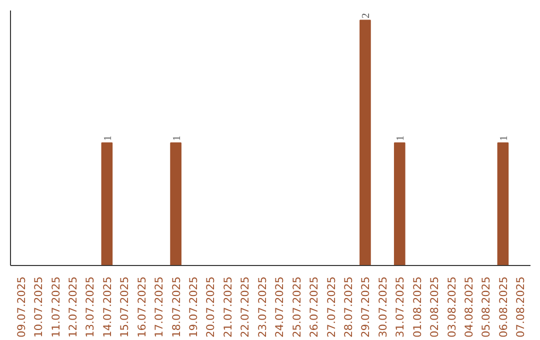  What do you see at coordinates (21, 307) in the screenshot?
I see `x-tick-label: 09.07.2025` at bounding box center [21, 307].